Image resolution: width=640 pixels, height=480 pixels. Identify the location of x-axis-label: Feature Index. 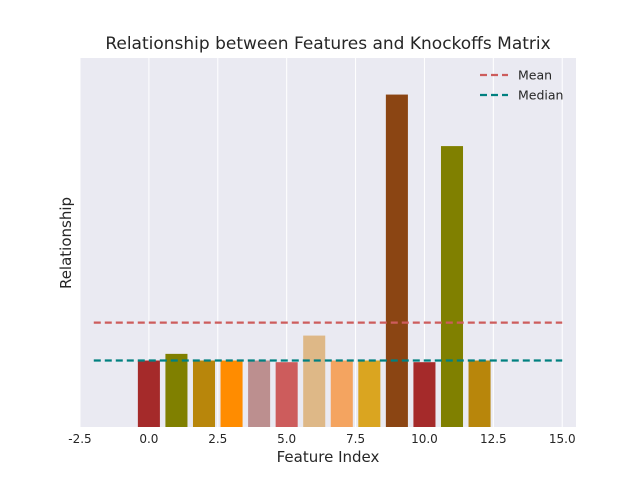
(328, 457).